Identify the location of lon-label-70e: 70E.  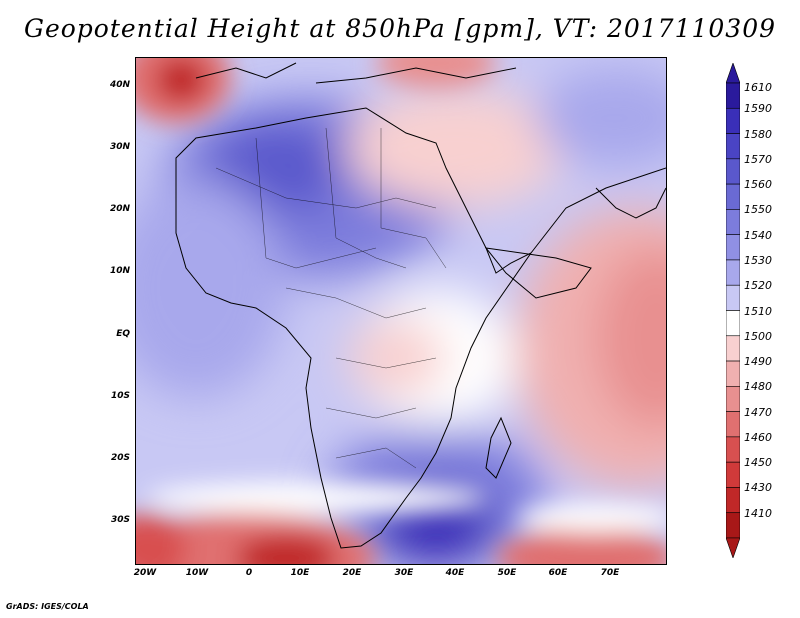
(610, 573).